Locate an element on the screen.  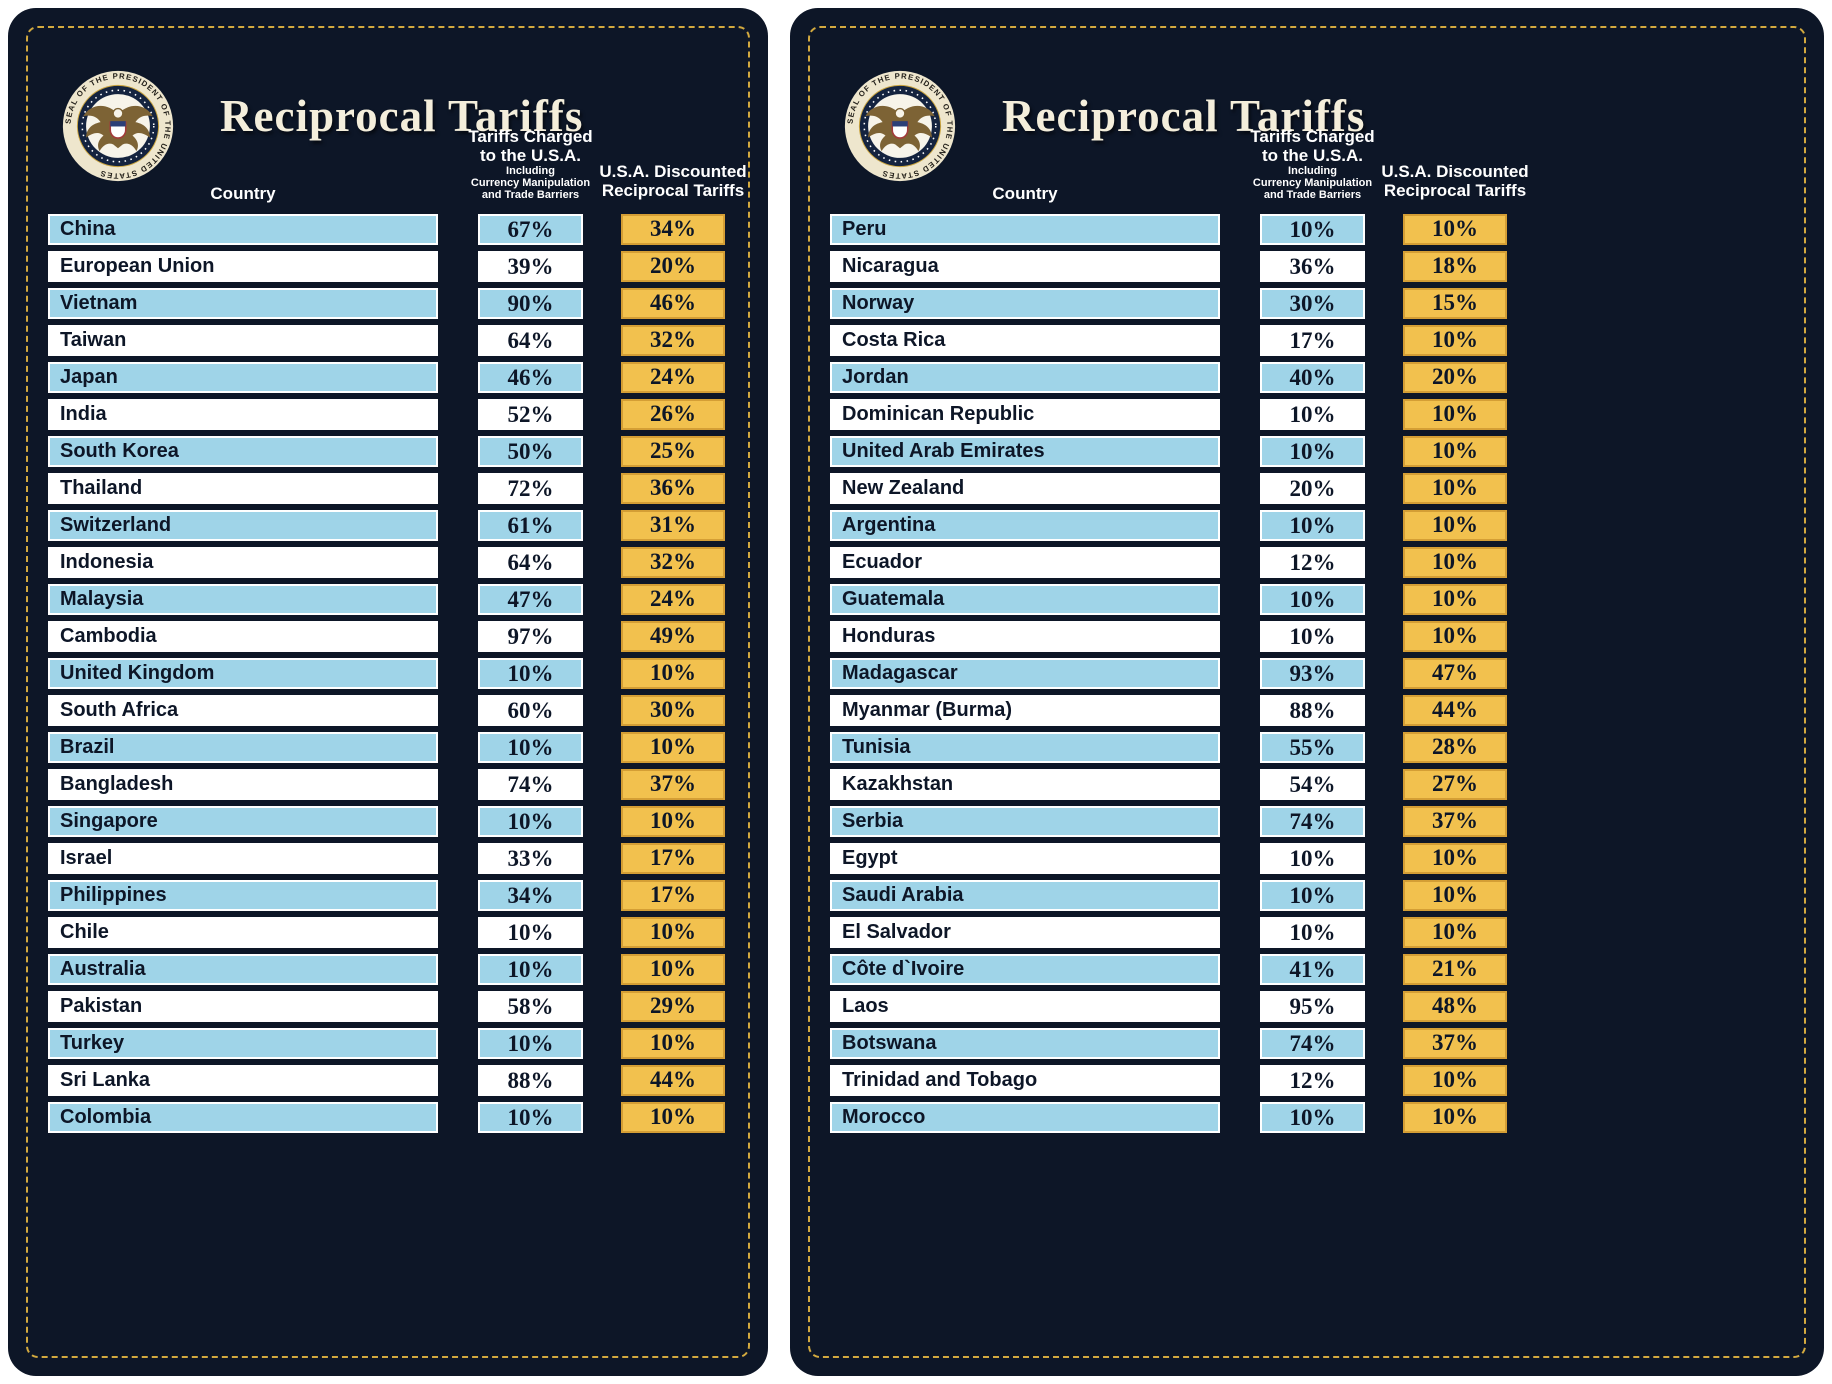
header-line: to the U.S.A. is located at coordinates (530, 155).